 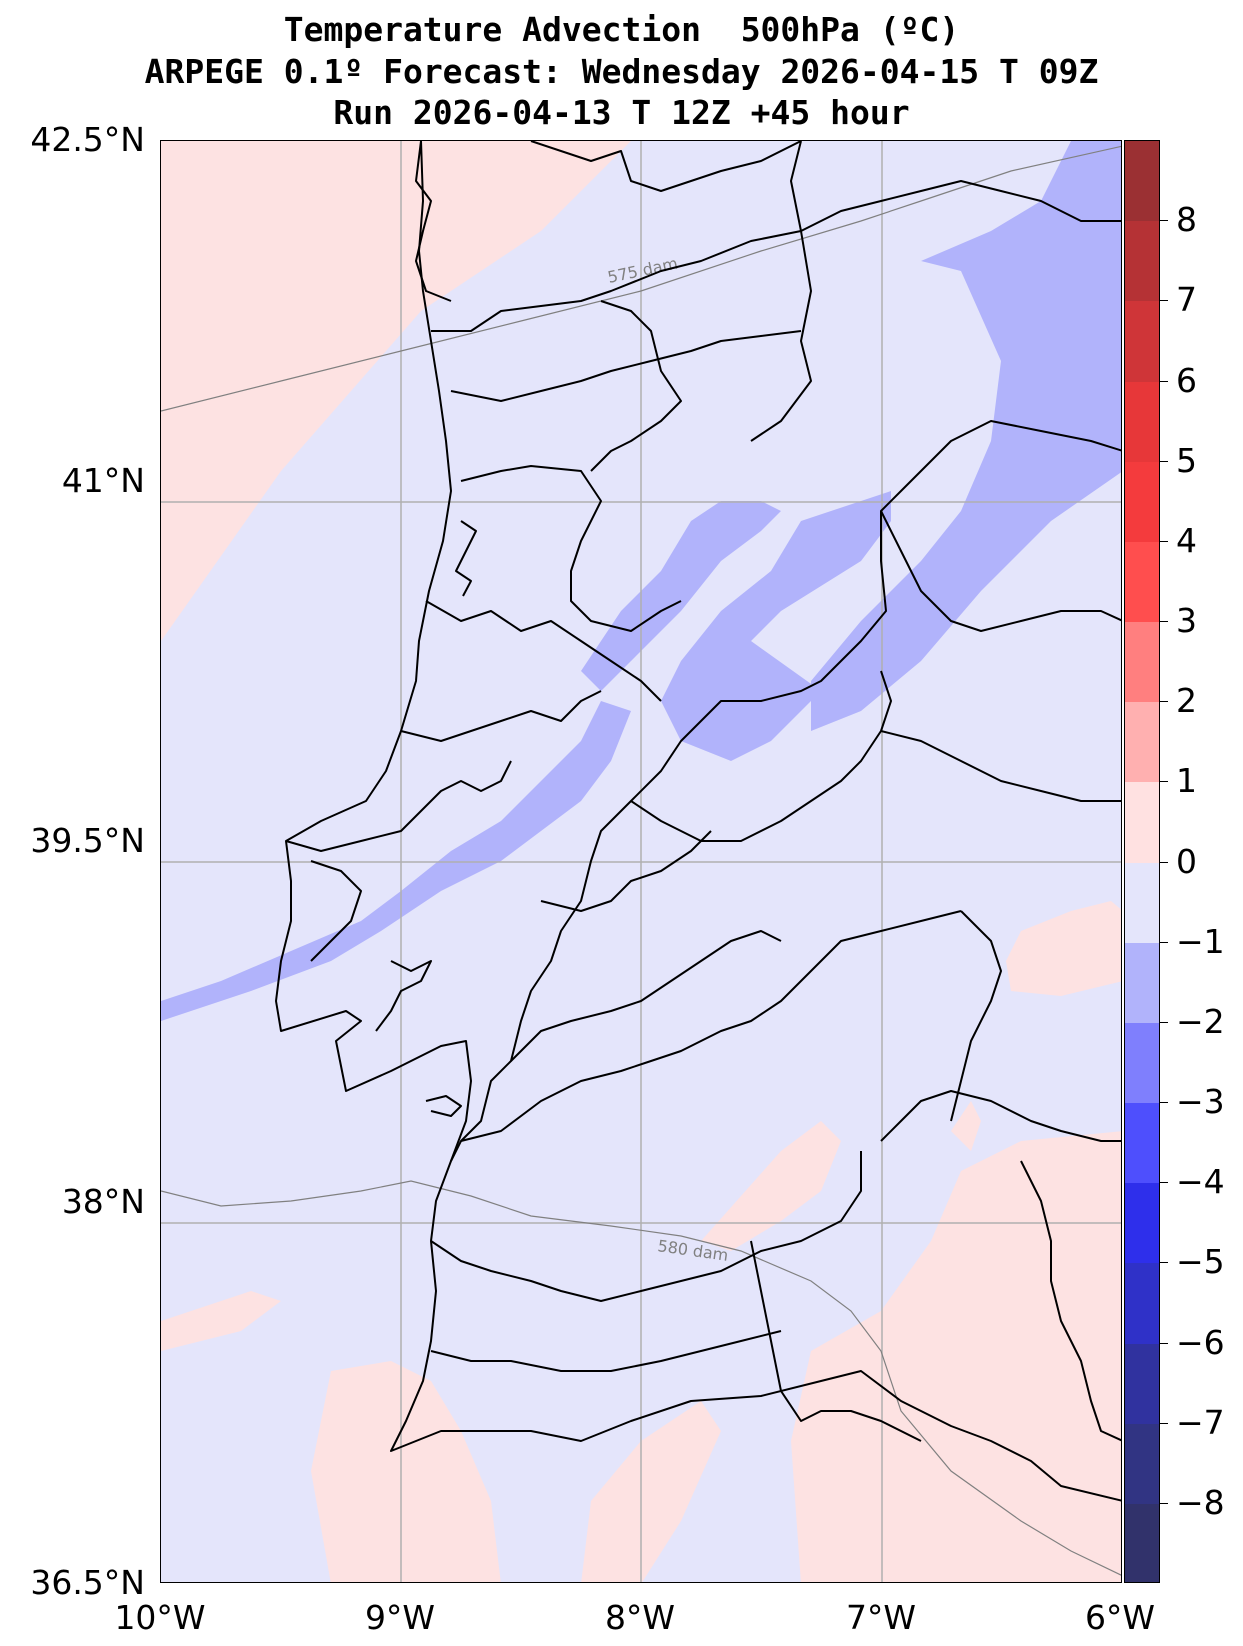 What do you see at coordinates (400, 1617) in the screenshot?
I see `lon-label: 9°W` at bounding box center [400, 1617].